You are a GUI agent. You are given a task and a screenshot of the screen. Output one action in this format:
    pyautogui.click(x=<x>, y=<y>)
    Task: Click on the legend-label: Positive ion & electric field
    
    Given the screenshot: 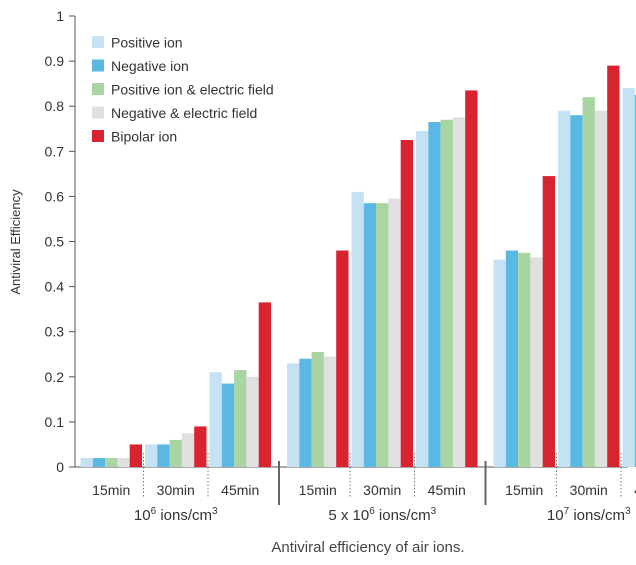 What is the action you would take?
    pyautogui.click(x=192, y=90)
    